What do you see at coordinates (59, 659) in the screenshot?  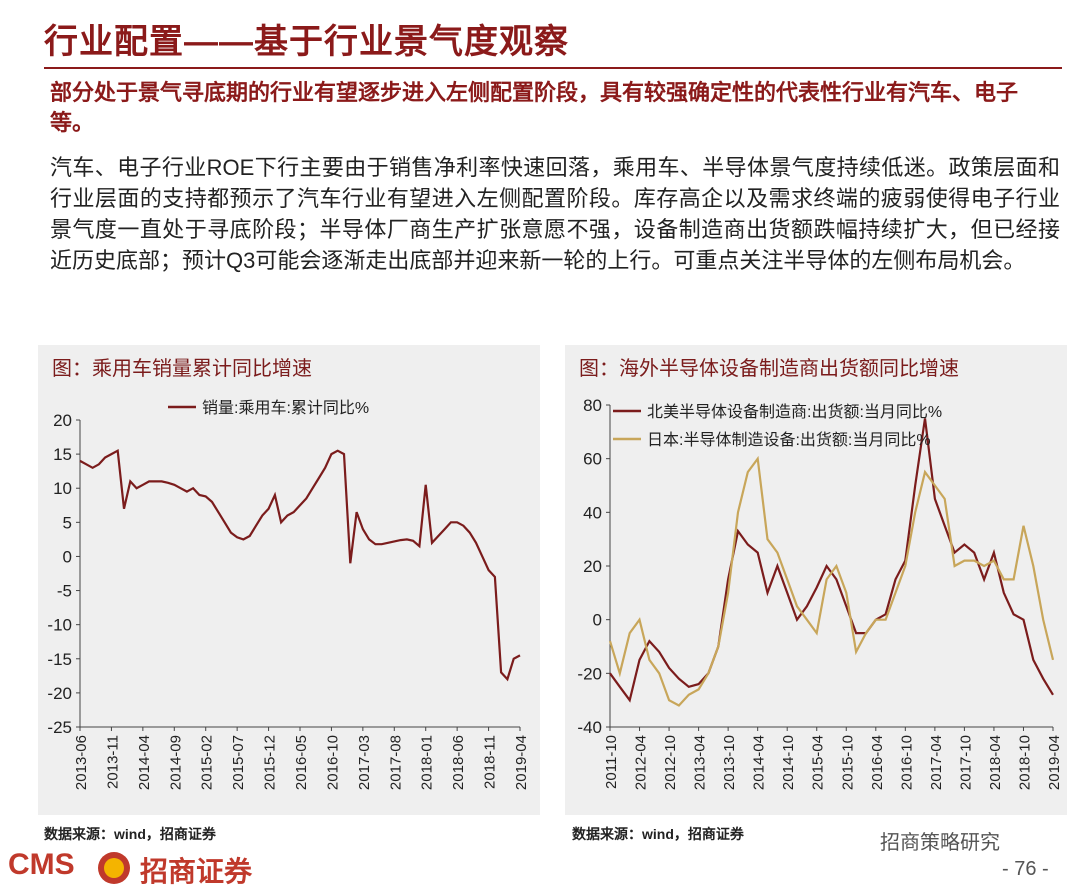 I see `y-tick-label: -15` at bounding box center [59, 659].